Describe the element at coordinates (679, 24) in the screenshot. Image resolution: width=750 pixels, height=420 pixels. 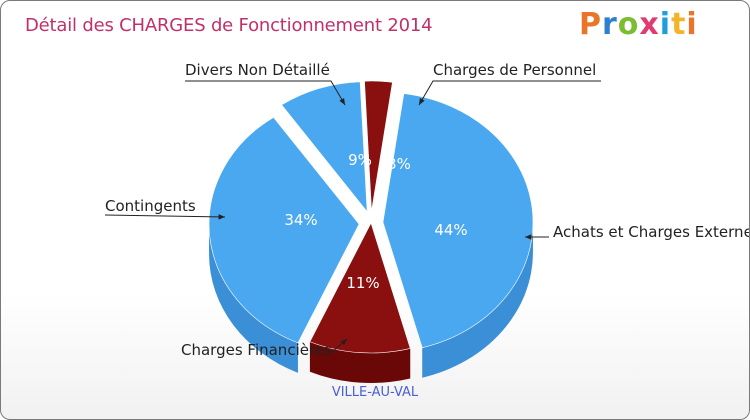
I see `logo-letter: t` at that location.